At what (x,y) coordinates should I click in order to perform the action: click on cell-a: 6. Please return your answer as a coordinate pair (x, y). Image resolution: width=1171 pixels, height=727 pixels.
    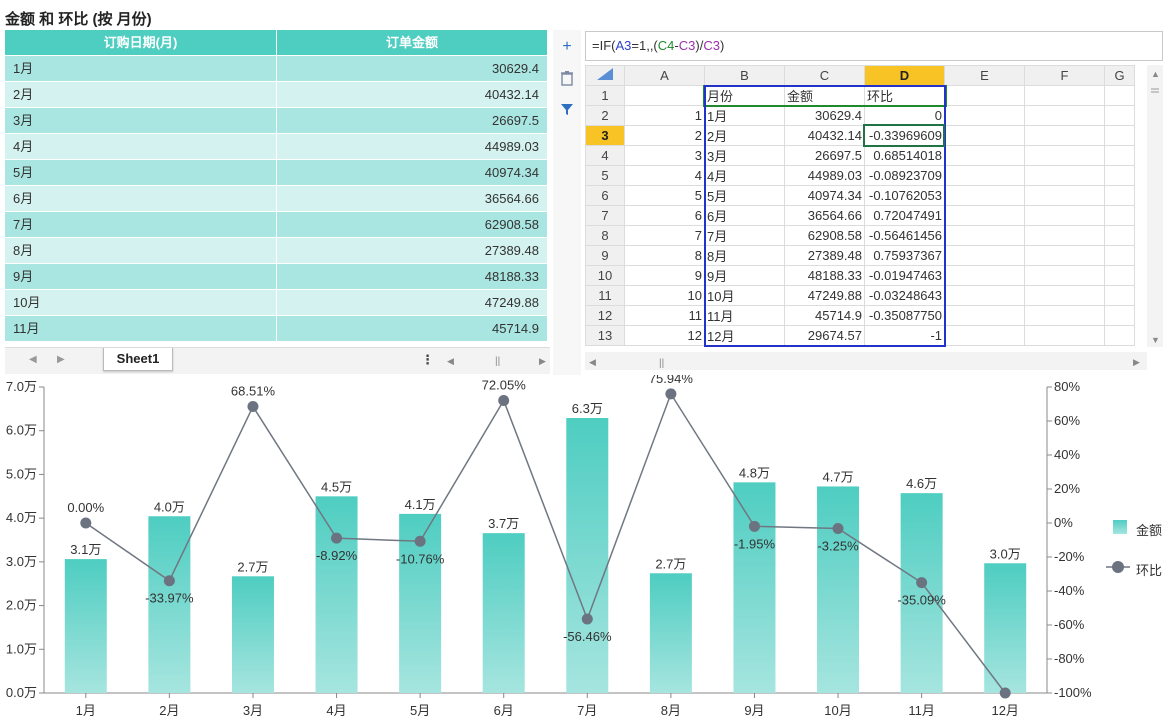
    Looking at the image, I should click on (664, 215).